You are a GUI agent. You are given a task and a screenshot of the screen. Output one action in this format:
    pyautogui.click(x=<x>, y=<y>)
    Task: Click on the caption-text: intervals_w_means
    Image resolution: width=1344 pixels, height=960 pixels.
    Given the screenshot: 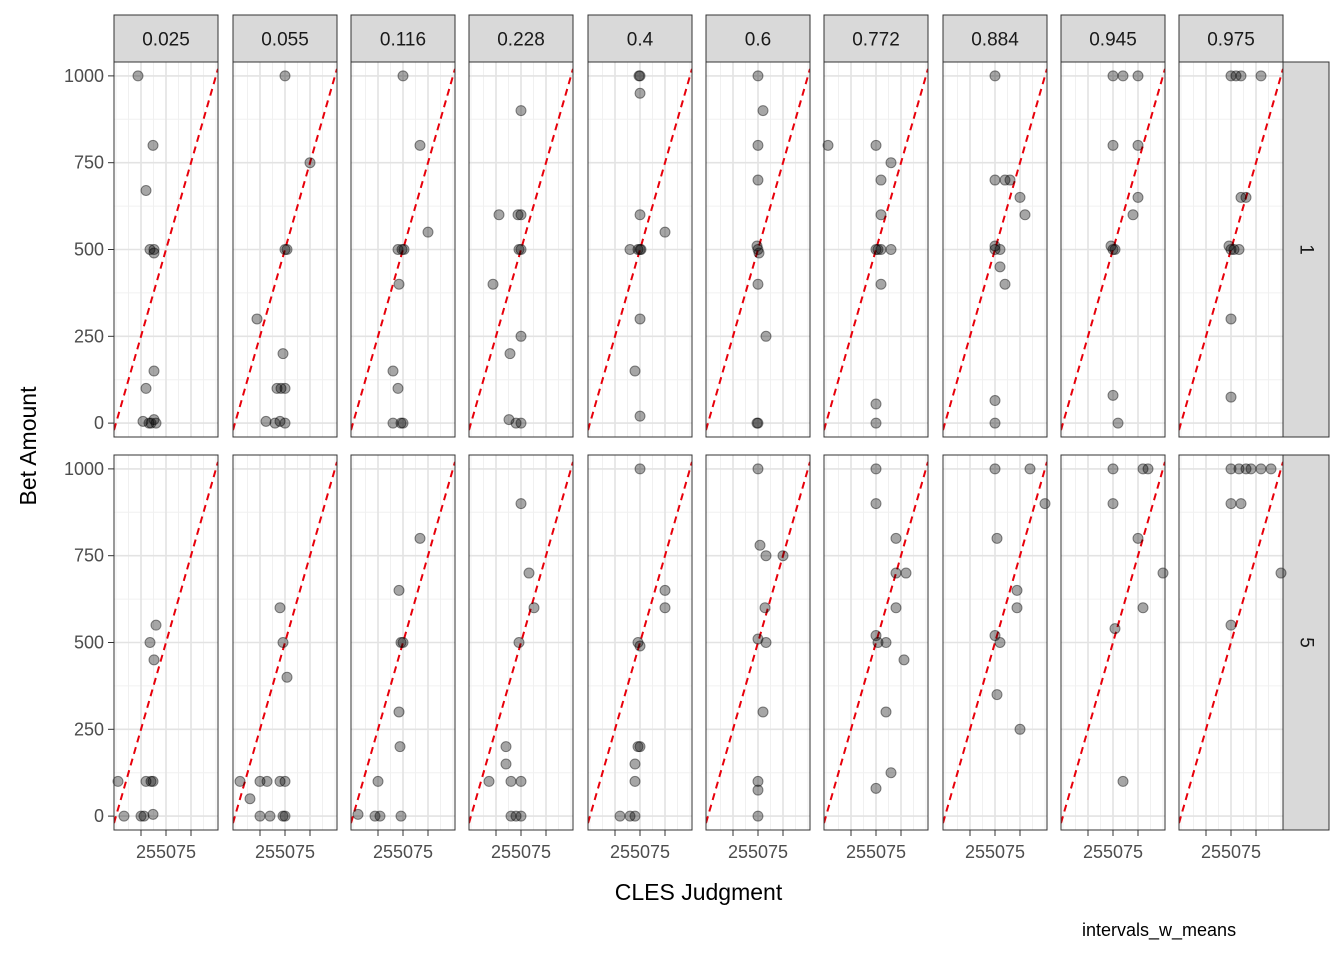 What is the action you would take?
    pyautogui.click(x=1159, y=930)
    